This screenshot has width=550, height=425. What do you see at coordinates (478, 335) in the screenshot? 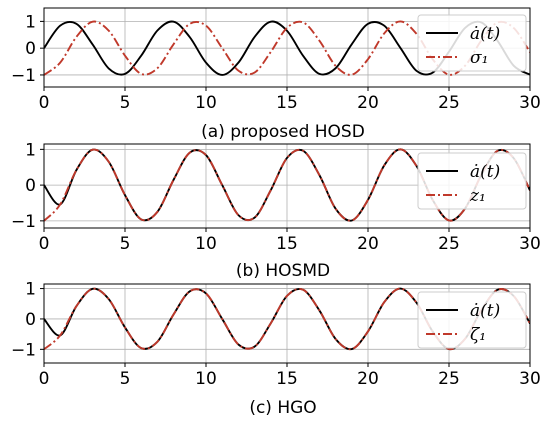
I see `legend-label: ζ₁` at bounding box center [478, 335].